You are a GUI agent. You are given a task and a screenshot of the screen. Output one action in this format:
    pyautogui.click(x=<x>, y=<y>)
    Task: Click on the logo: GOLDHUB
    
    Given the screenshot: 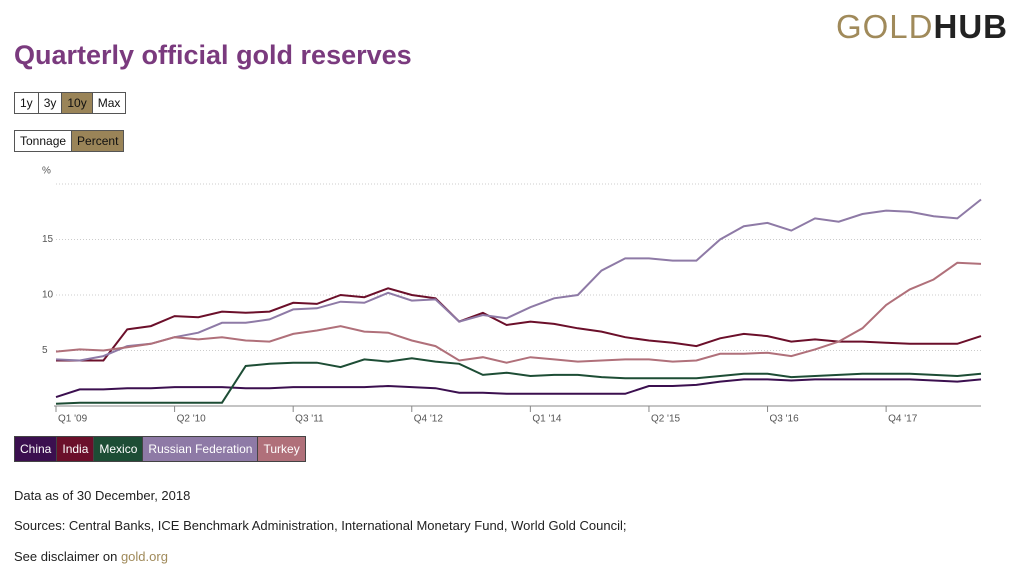 What is the action you would take?
    pyautogui.click(x=922, y=27)
    